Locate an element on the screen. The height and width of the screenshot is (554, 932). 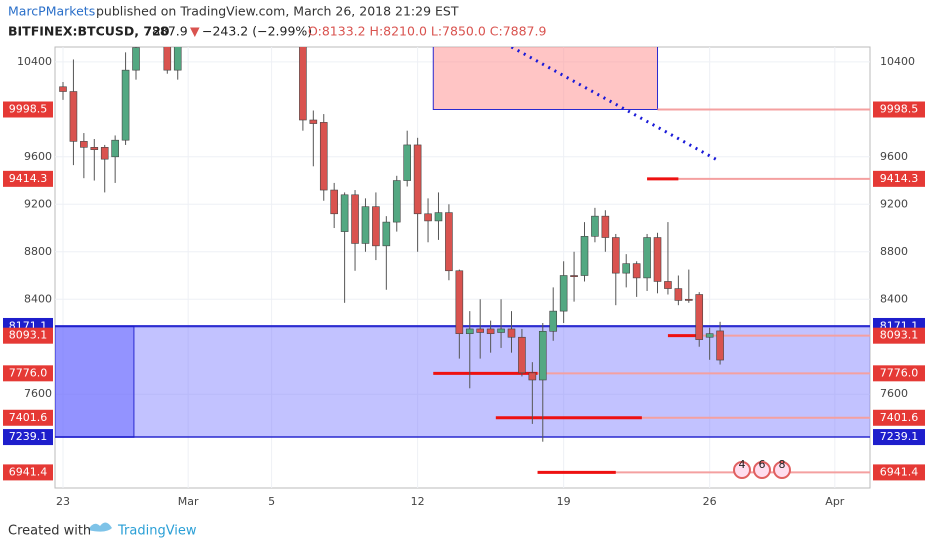
level-label: 8093.1 is located at coordinates (899, 335).